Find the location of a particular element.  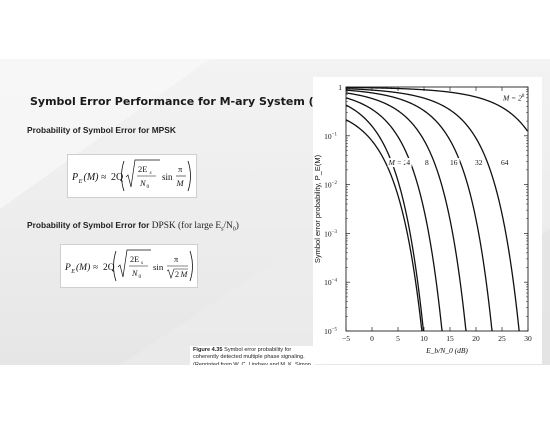

y-axis-label: Symbol error probability, P_E(M) is located at coordinates (317, 208).